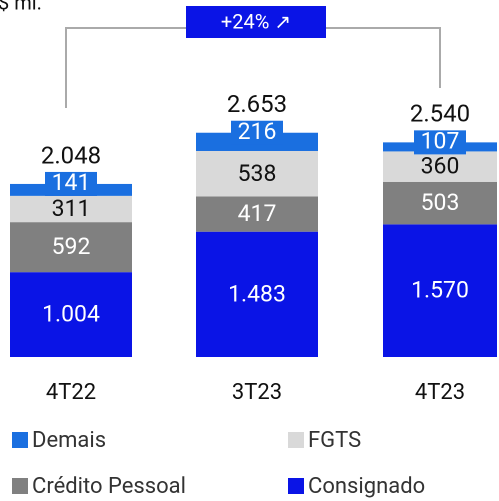 The width and height of the screenshot is (499, 501). Describe the element at coordinates (71, 392) in the screenshot. I see `x-tick-label: 4T22` at that location.